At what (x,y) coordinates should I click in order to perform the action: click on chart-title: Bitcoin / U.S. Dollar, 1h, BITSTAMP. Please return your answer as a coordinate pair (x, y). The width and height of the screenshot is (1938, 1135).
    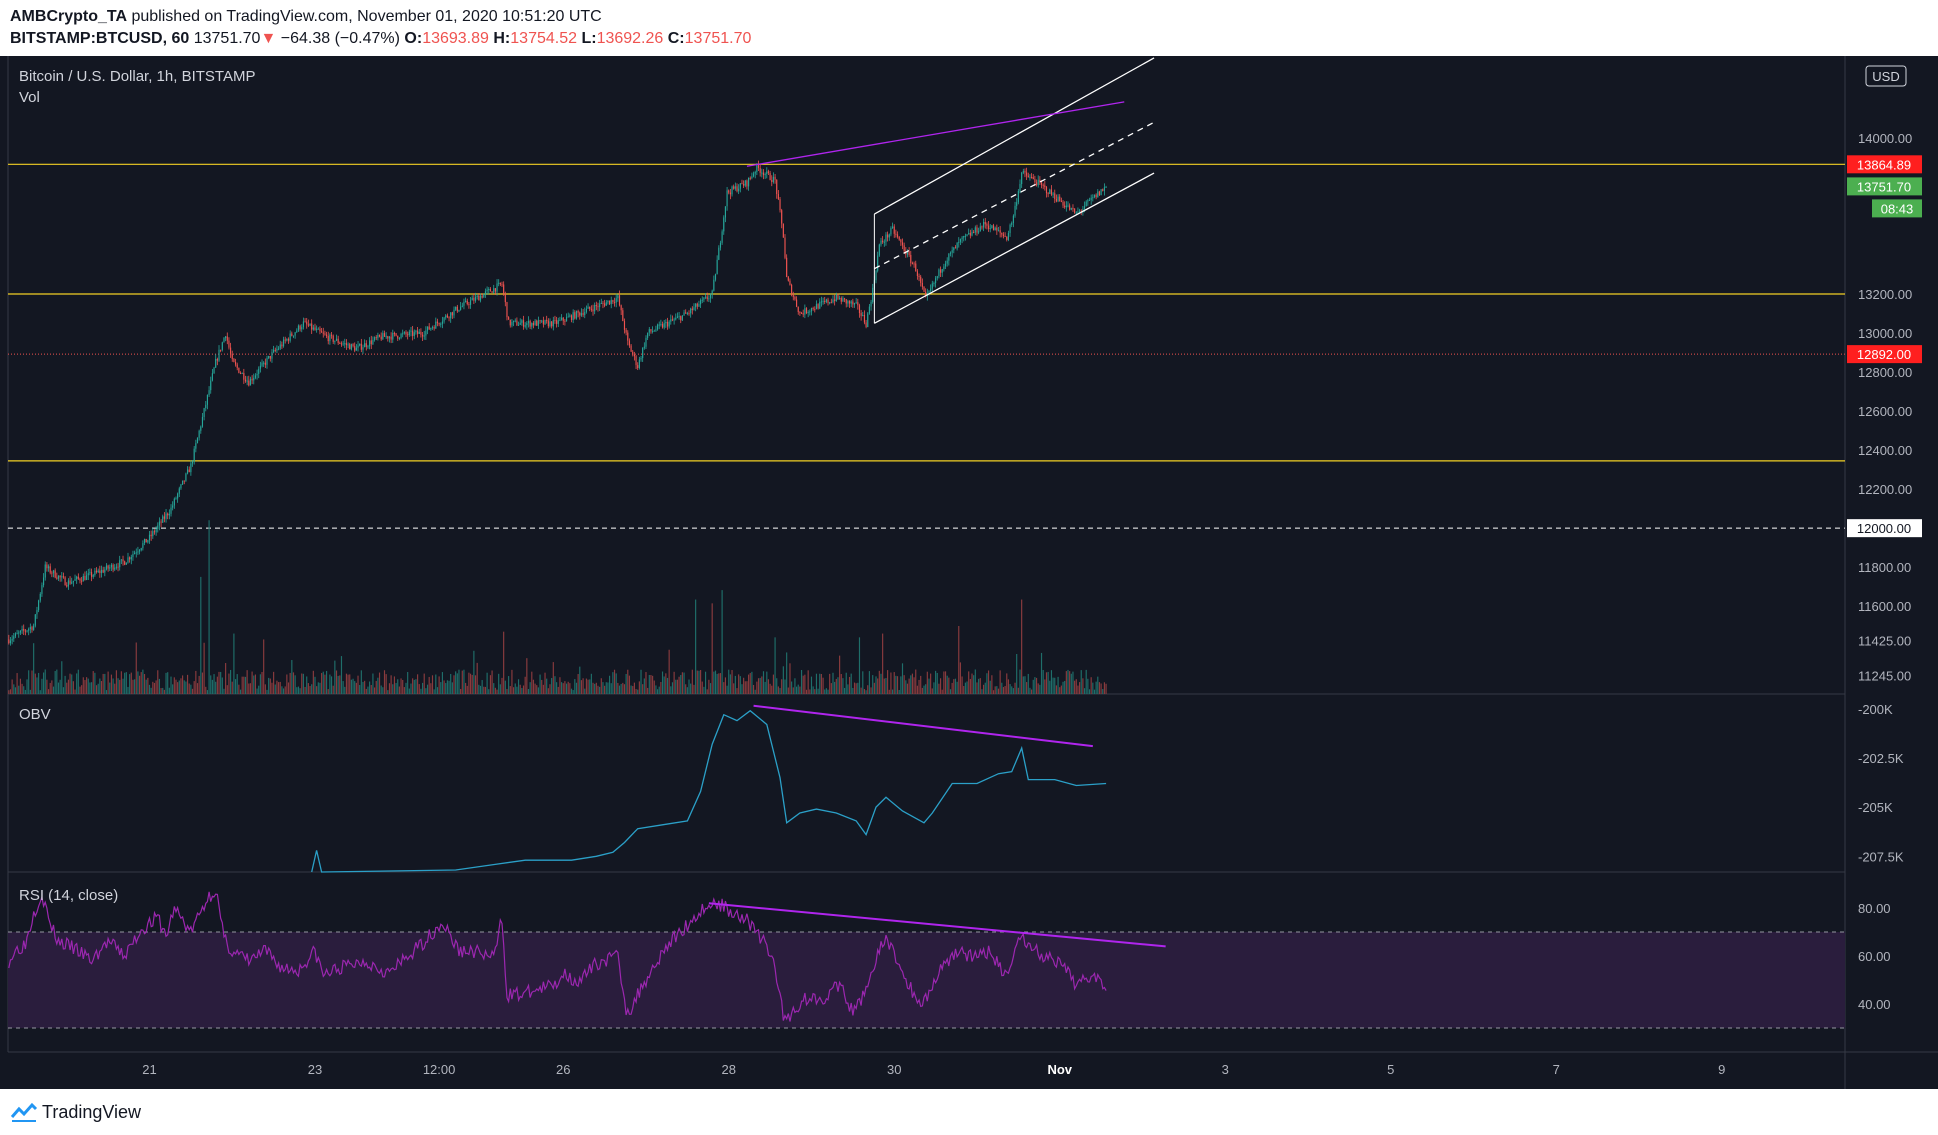
    Looking at the image, I should click on (137, 76).